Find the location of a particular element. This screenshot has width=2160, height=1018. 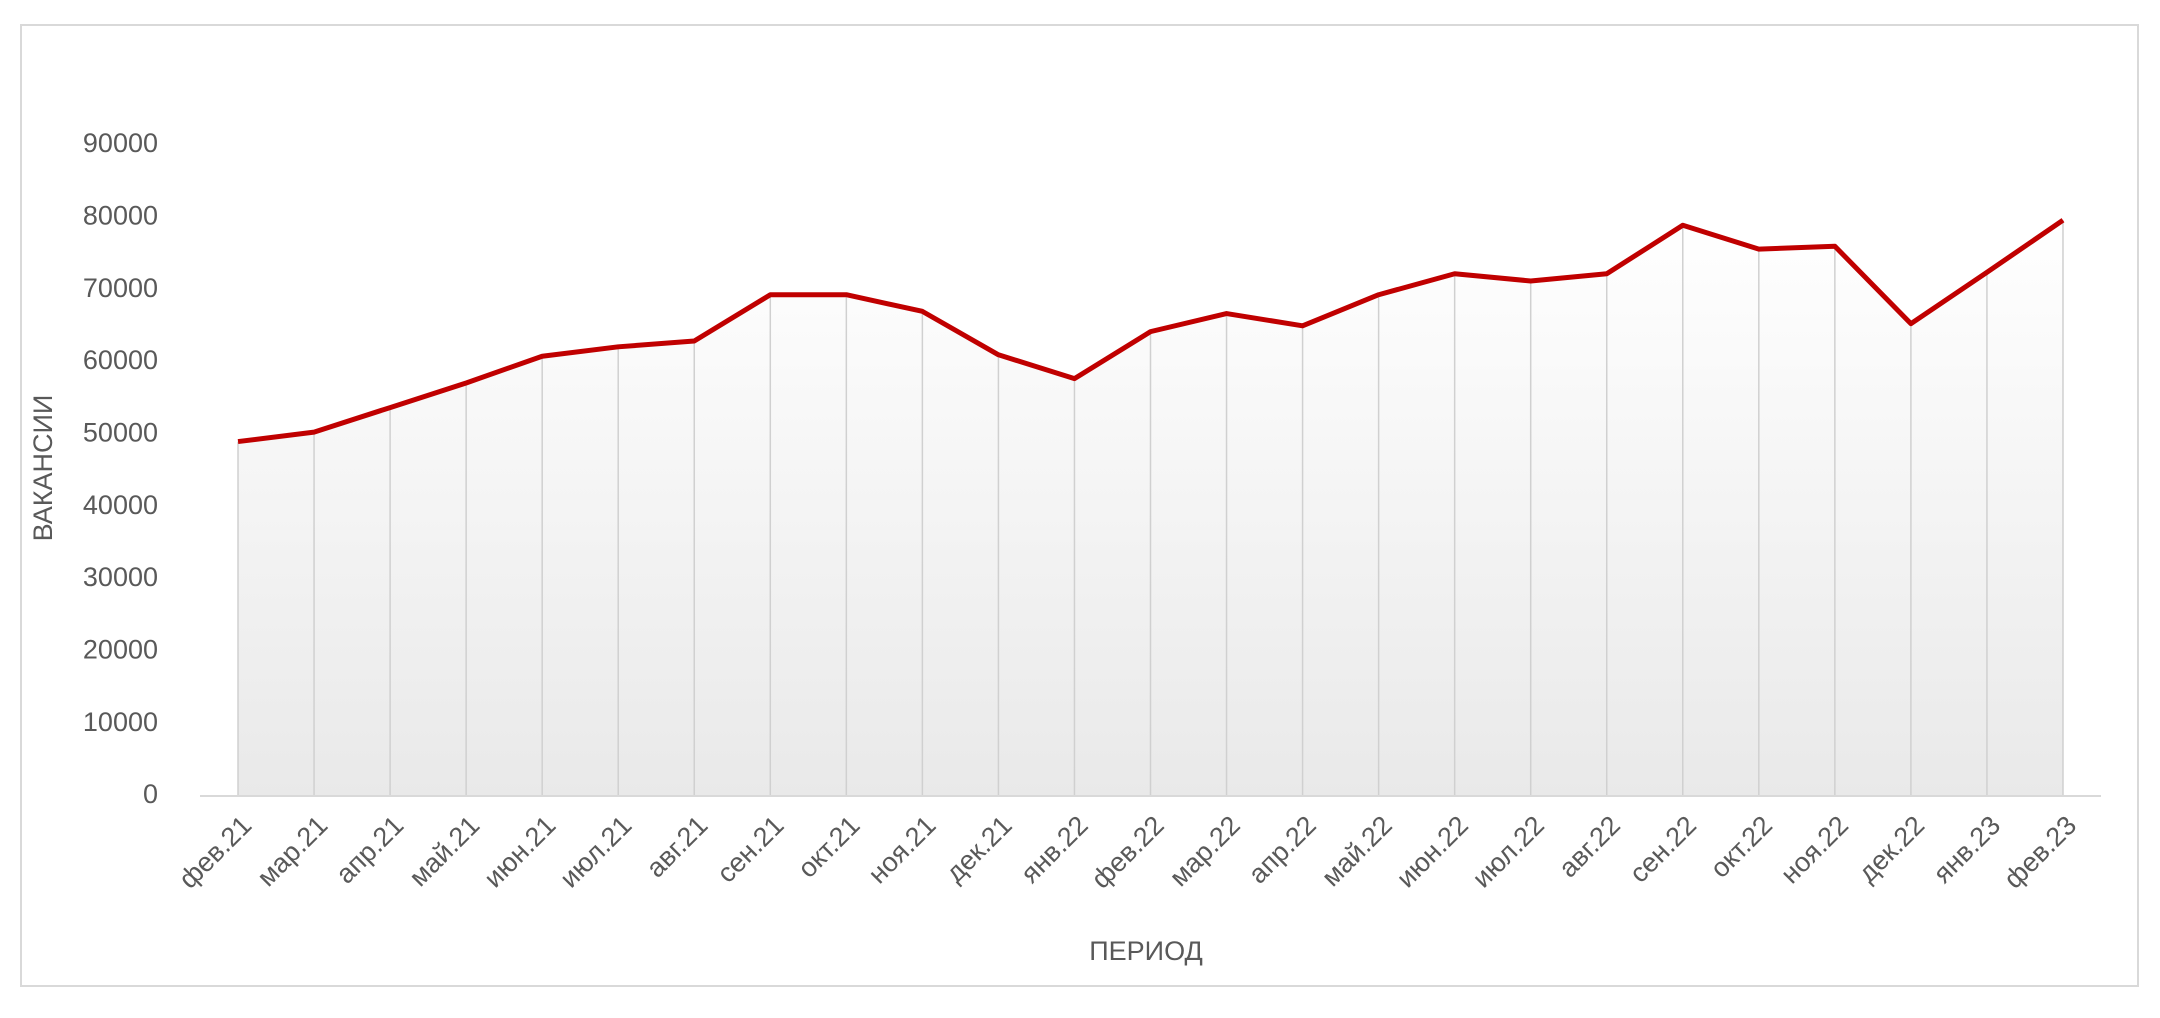

y-tick-label: 40000 is located at coordinates (120, 505).